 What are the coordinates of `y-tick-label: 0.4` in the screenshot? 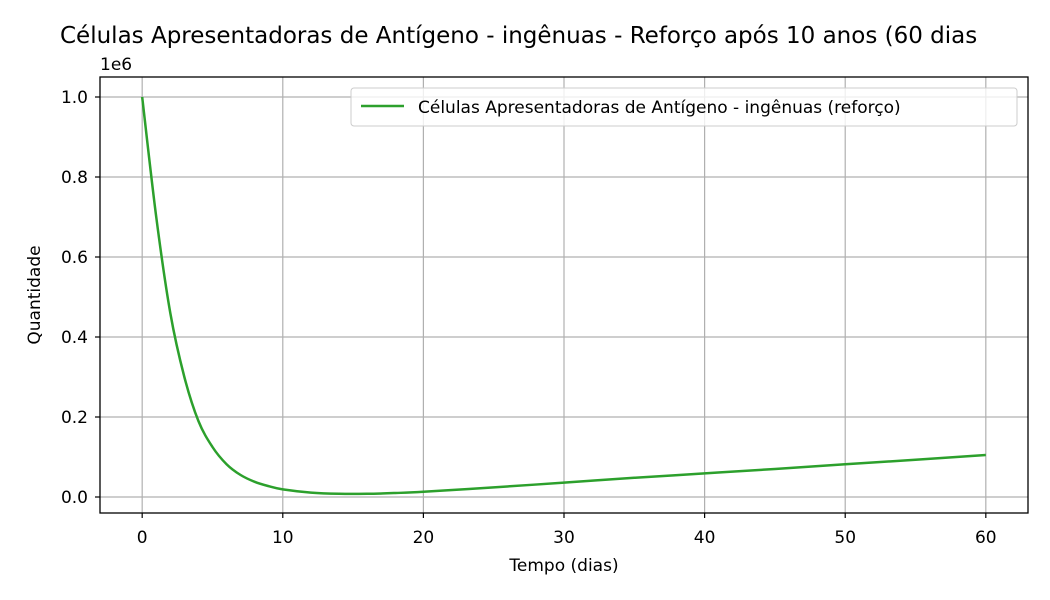 It's located at (74, 338).